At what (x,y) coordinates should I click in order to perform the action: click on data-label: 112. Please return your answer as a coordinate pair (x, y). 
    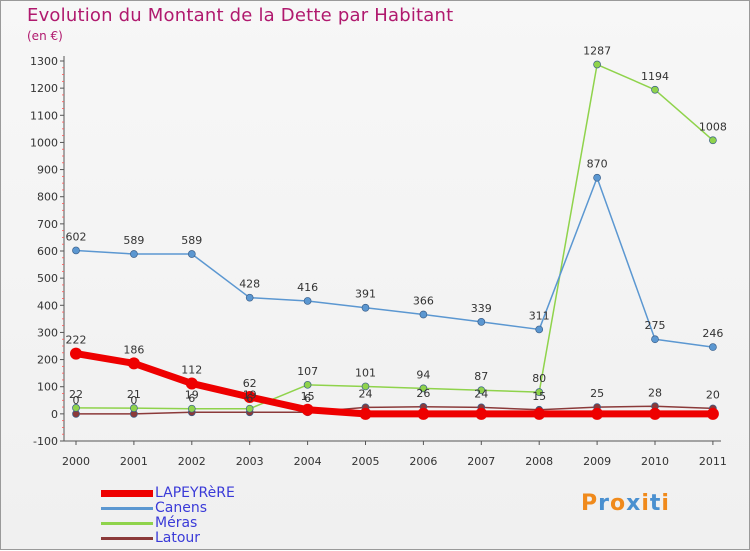
    Looking at the image, I should click on (191, 369).